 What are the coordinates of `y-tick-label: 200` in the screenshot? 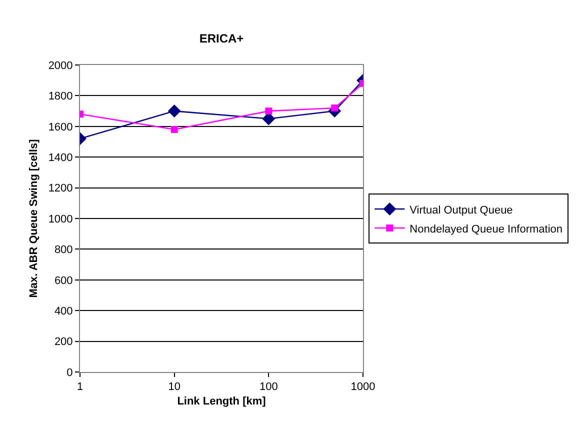 It's located at (63, 342).